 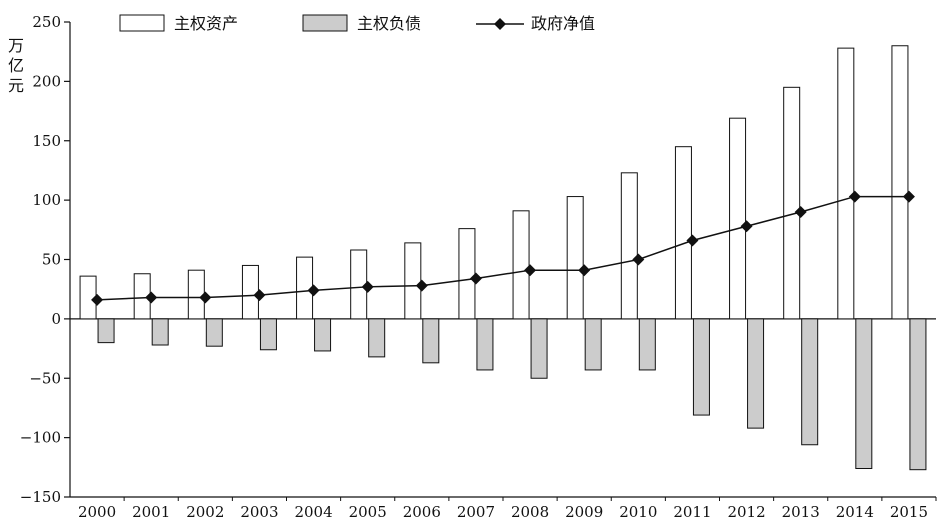 I want to click on x-tick-label: 2000, so click(x=97, y=511).